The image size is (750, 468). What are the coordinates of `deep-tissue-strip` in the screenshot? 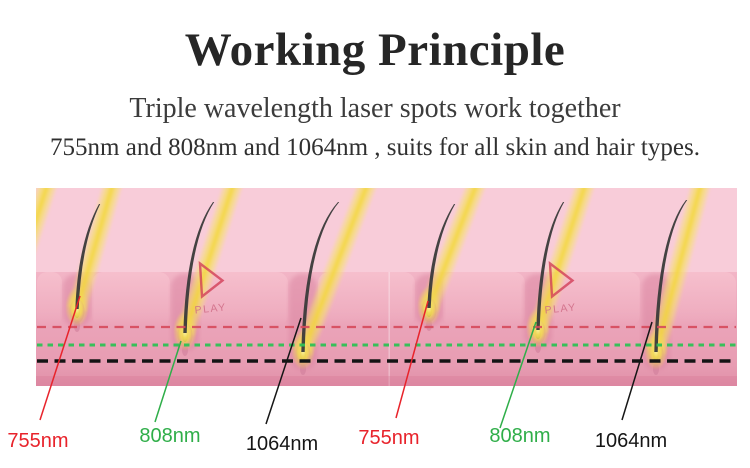 It's located at (386, 381).